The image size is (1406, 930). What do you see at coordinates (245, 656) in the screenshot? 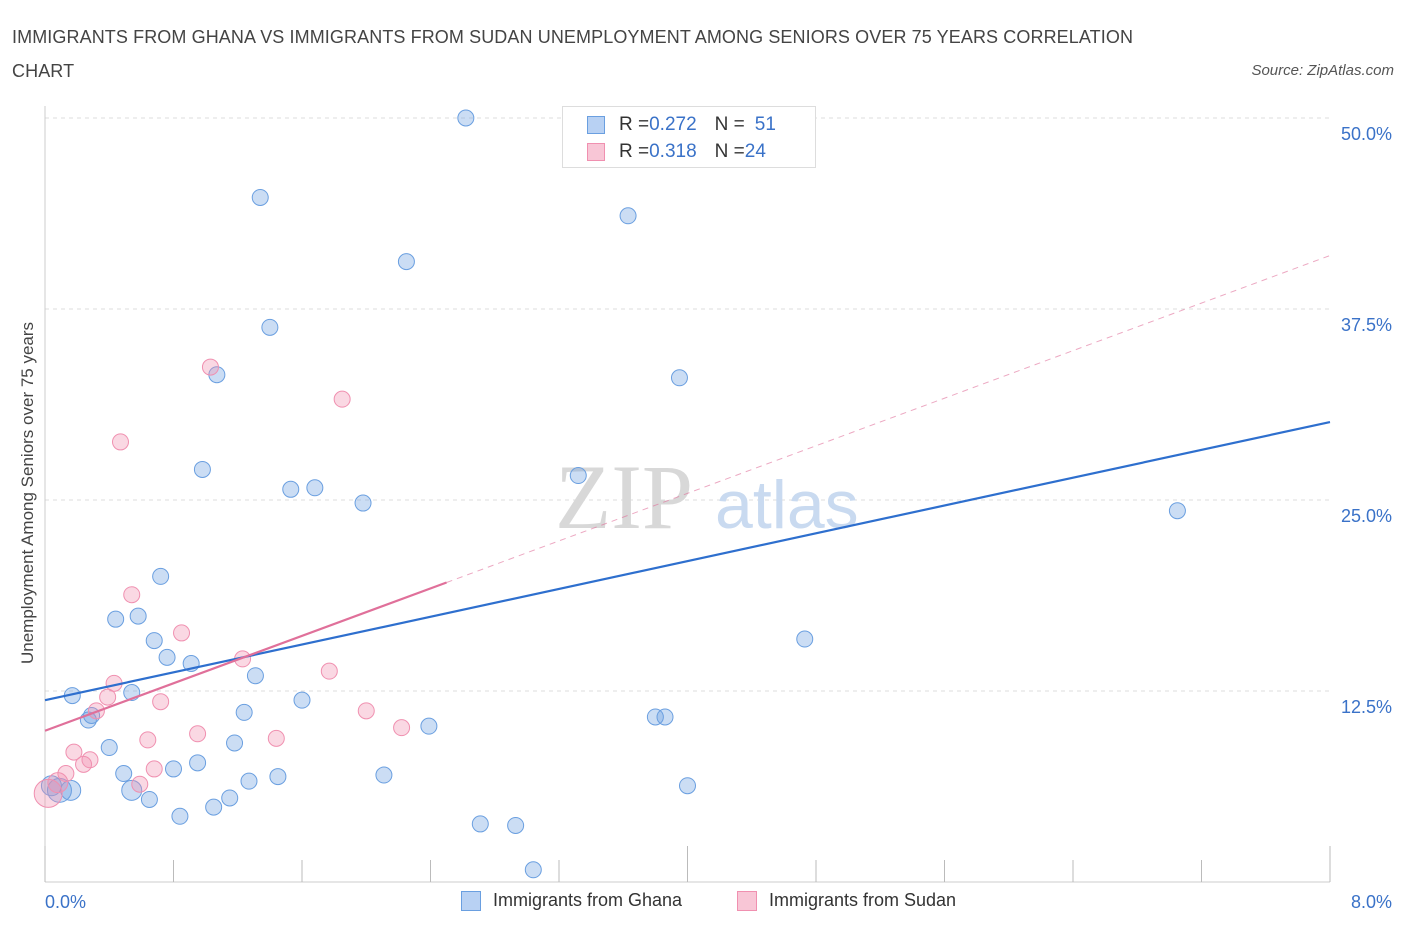
I see `sudan-trend-line` at bounding box center [245, 656].